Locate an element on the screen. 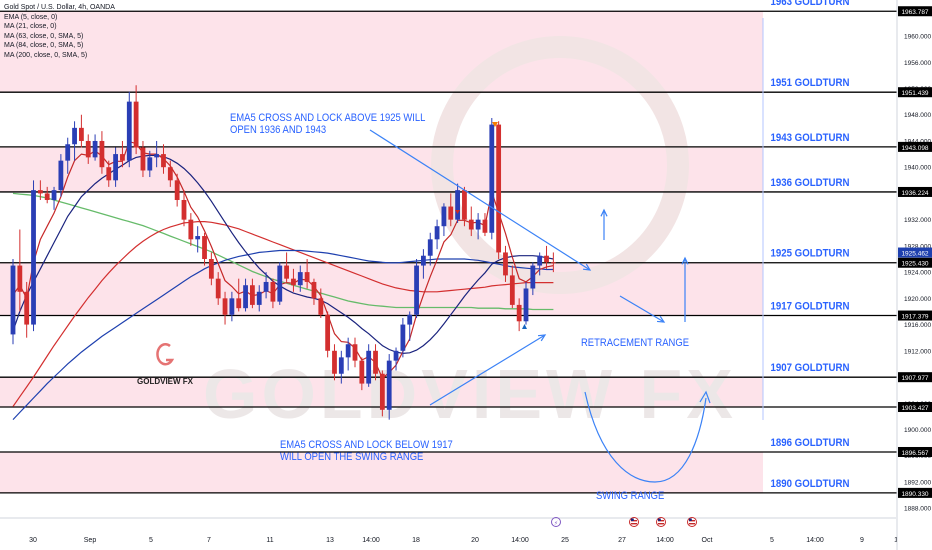  price-tag-0: 1963.787 is located at coordinates (914, 12).